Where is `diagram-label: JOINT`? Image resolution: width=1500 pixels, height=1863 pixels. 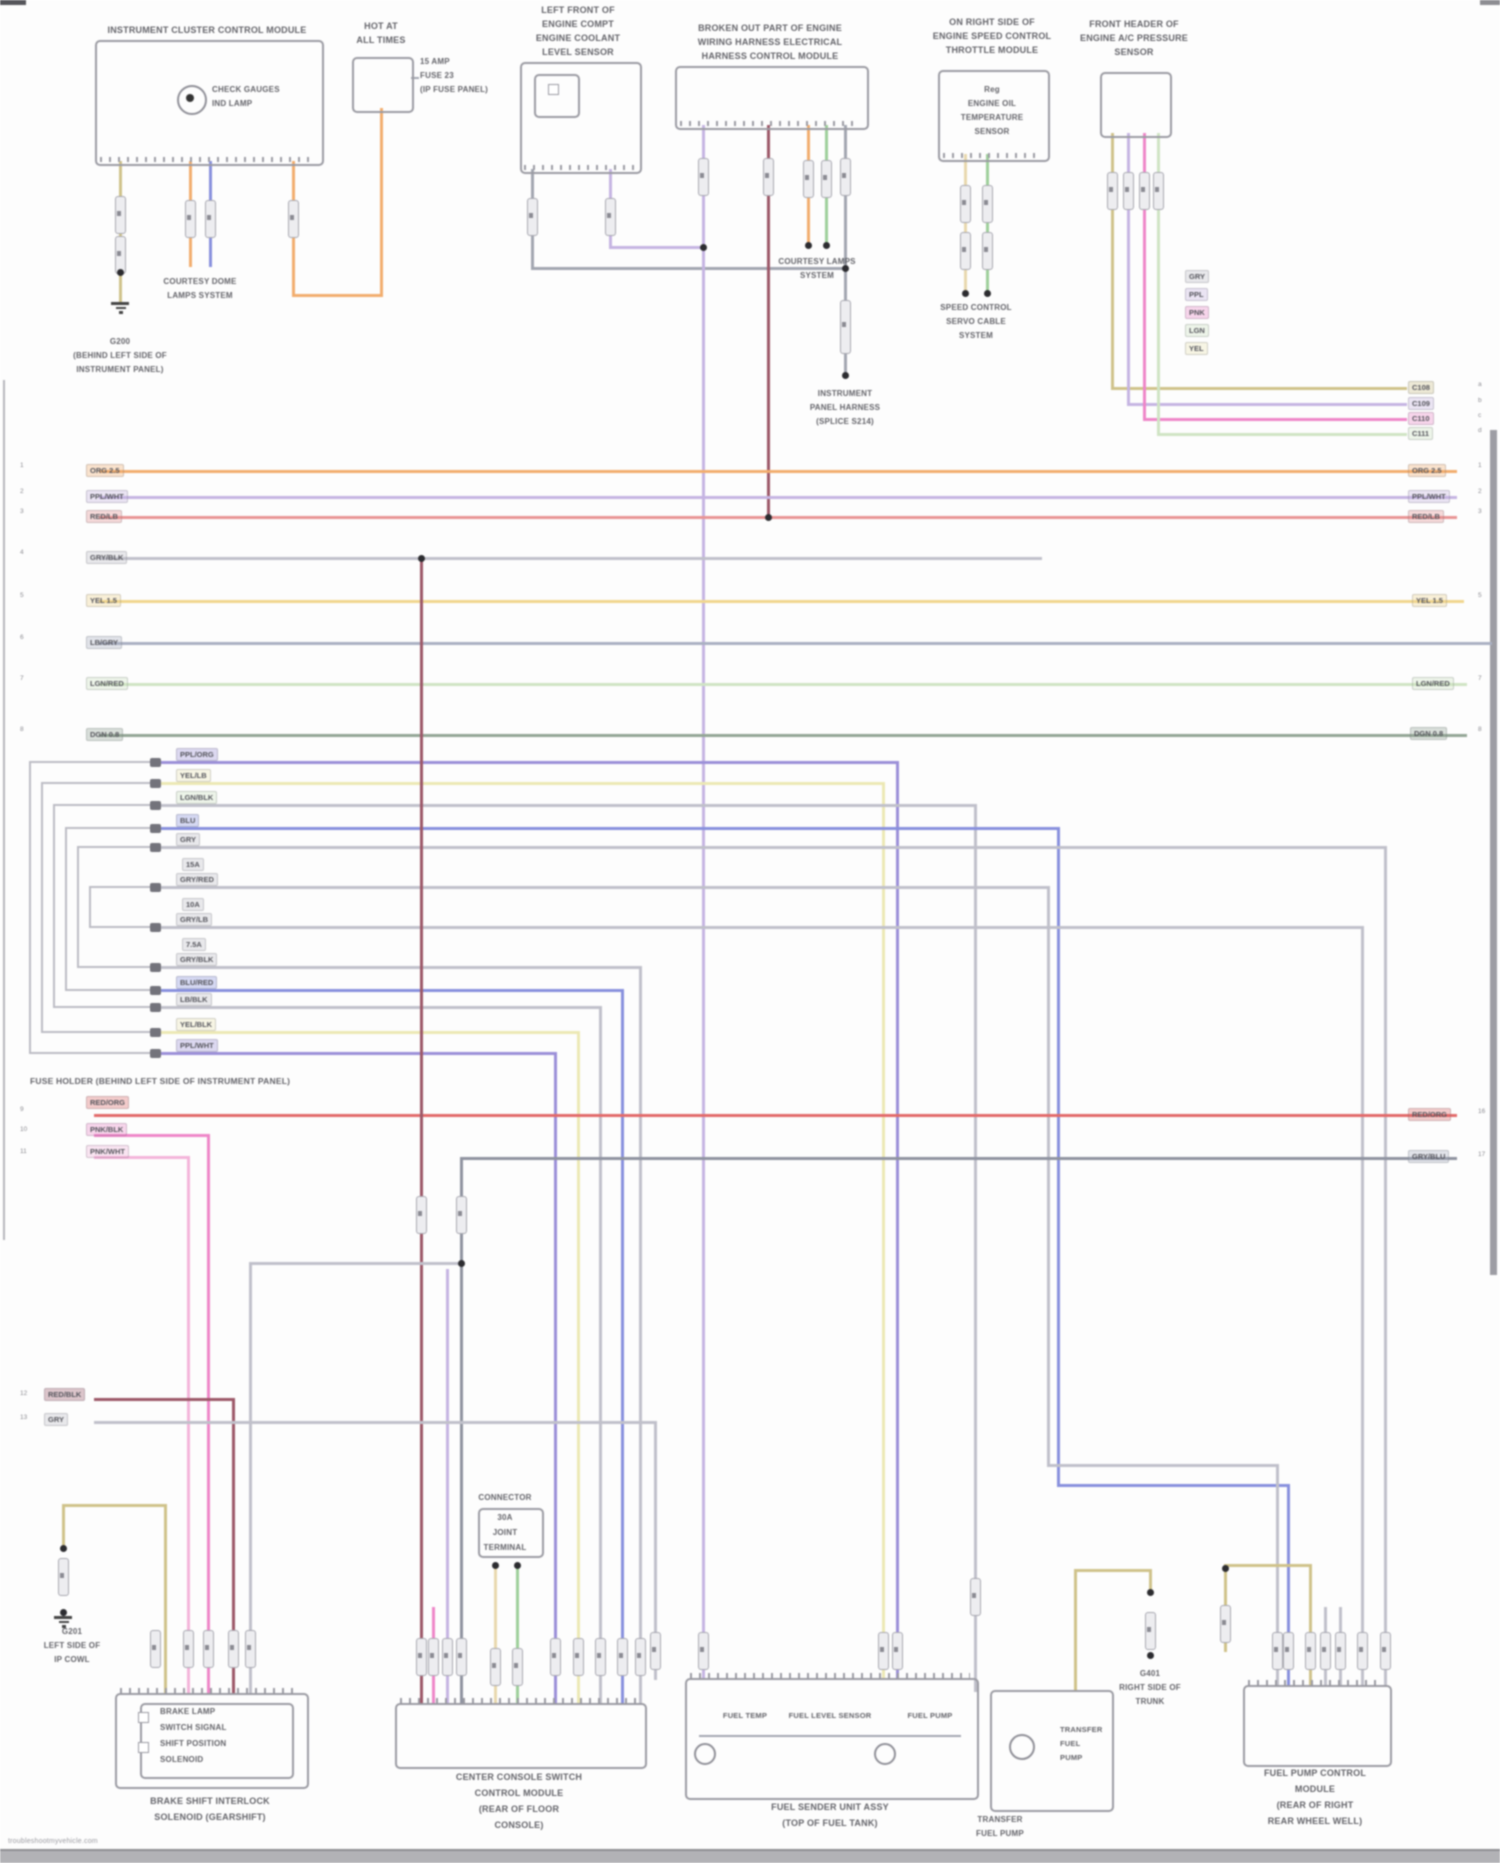
diagram-label: JOINT is located at coordinates (505, 1532).